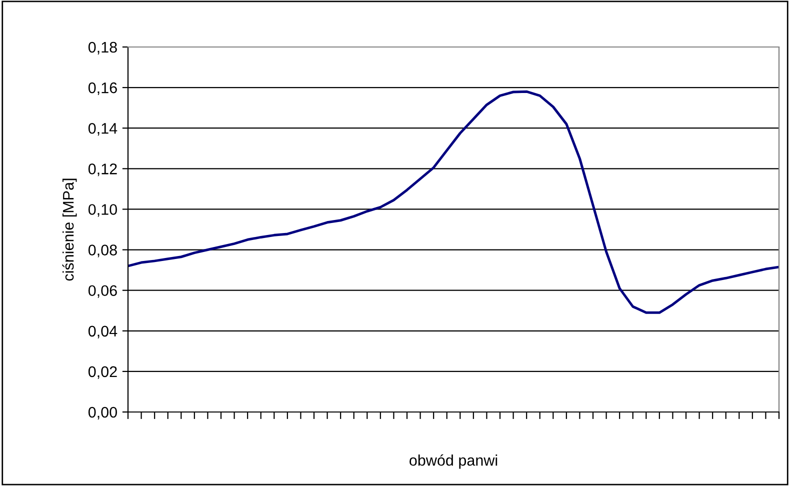 Image resolution: width=790 pixels, height=486 pixels. Describe the element at coordinates (102, 413) in the screenshot. I see `y-tick-label: 0,00` at that location.